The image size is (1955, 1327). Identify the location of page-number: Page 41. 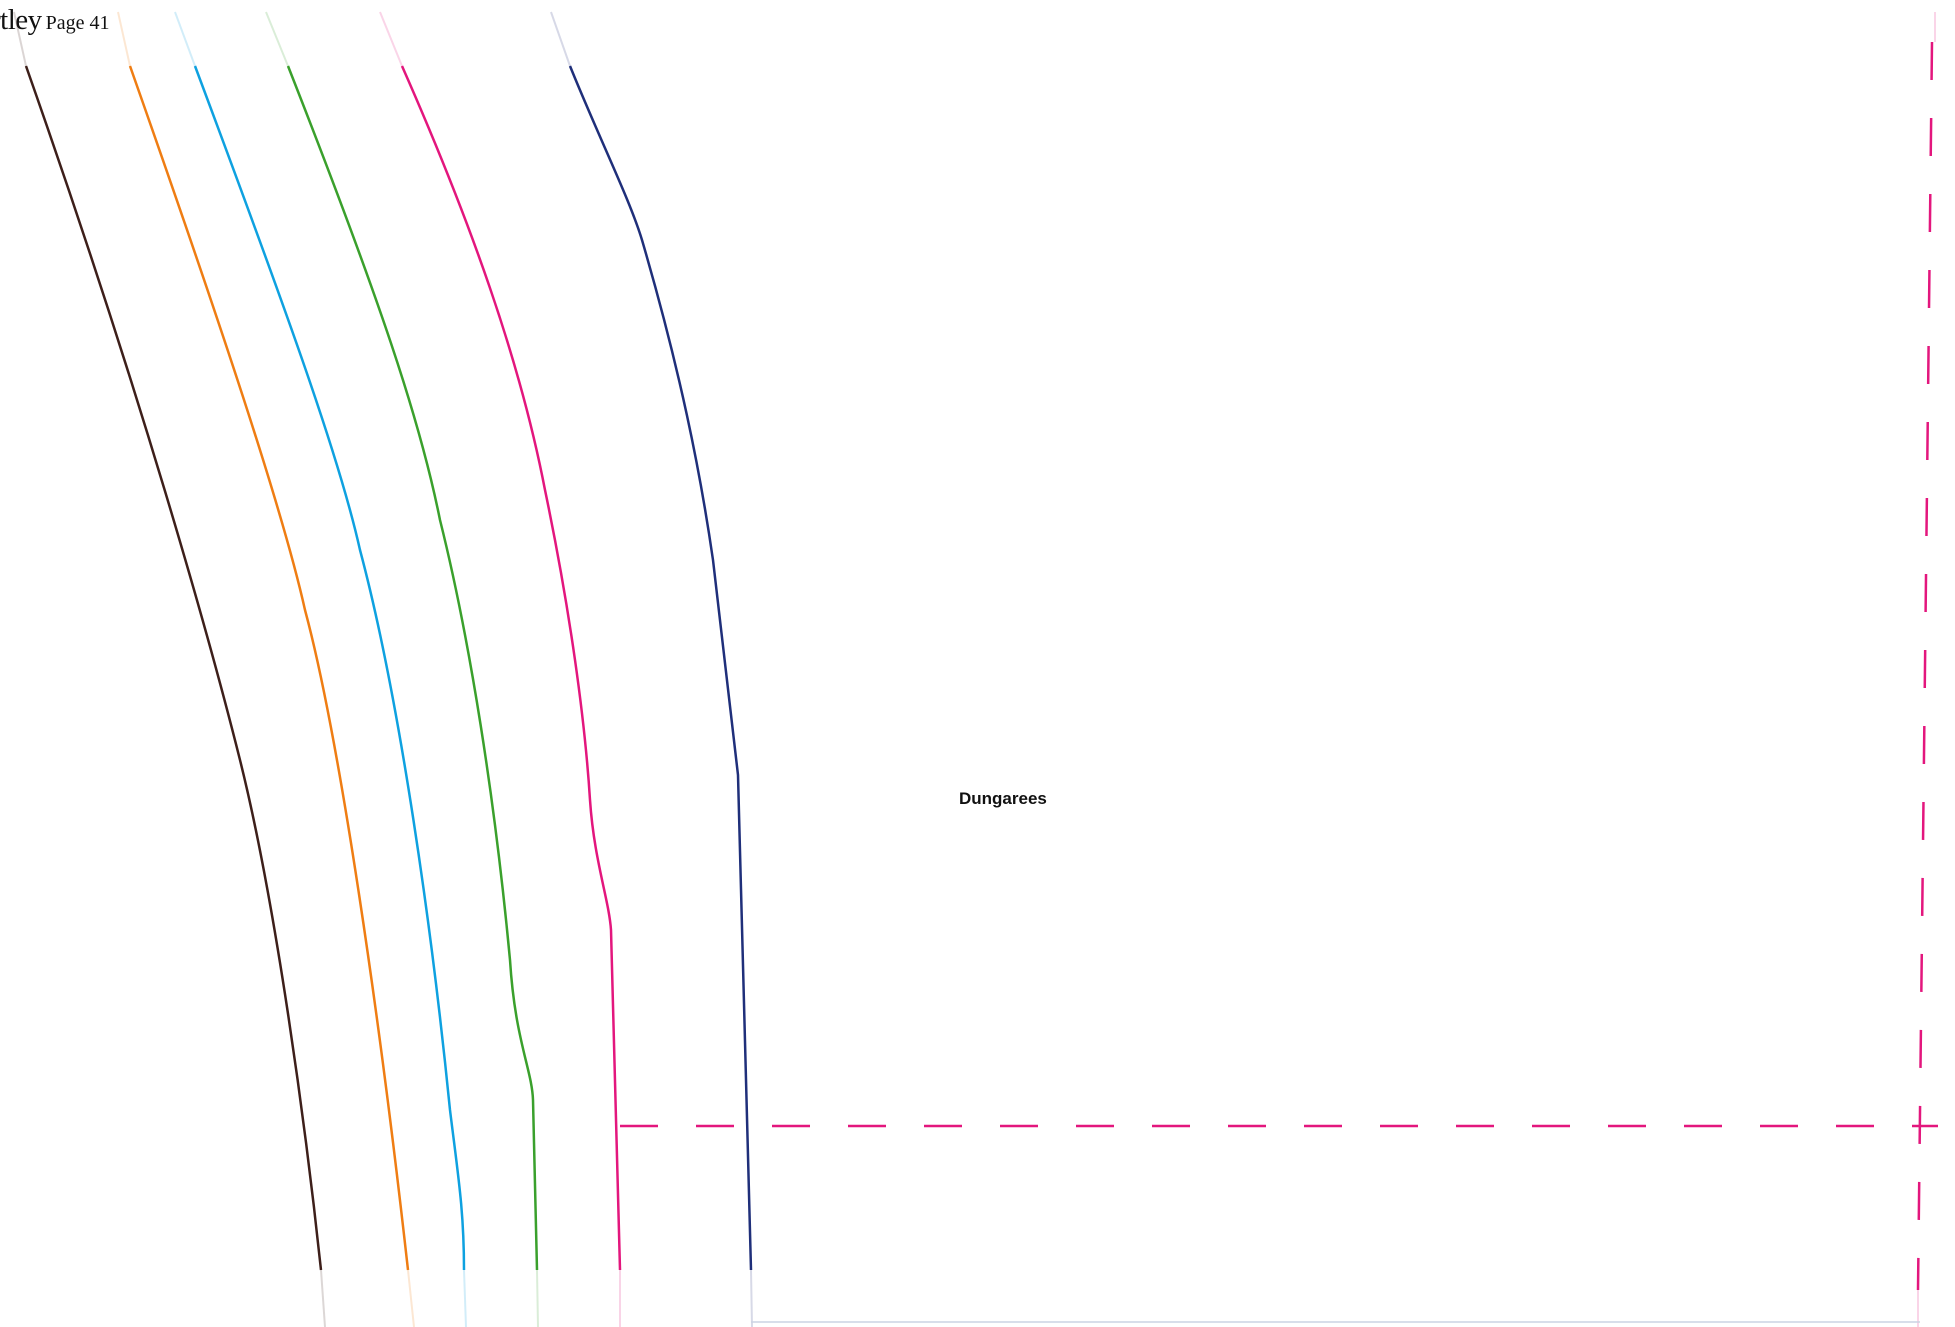
(77, 23).